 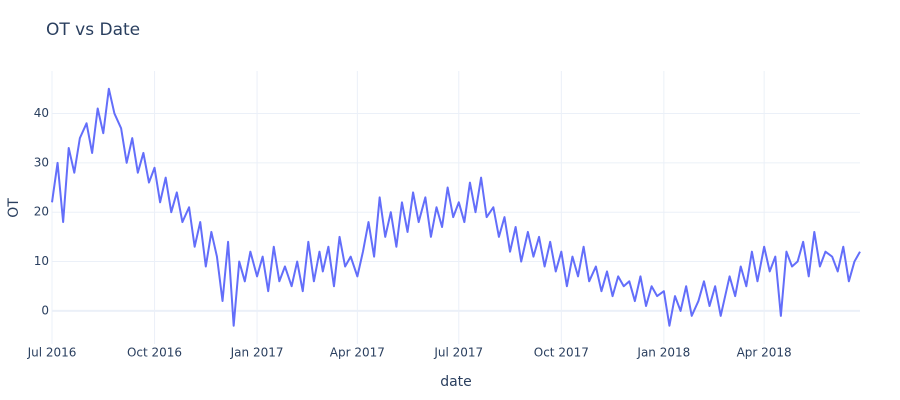 What do you see at coordinates (52, 353) in the screenshot?
I see `x-tick-label: Jul 2016` at bounding box center [52, 353].